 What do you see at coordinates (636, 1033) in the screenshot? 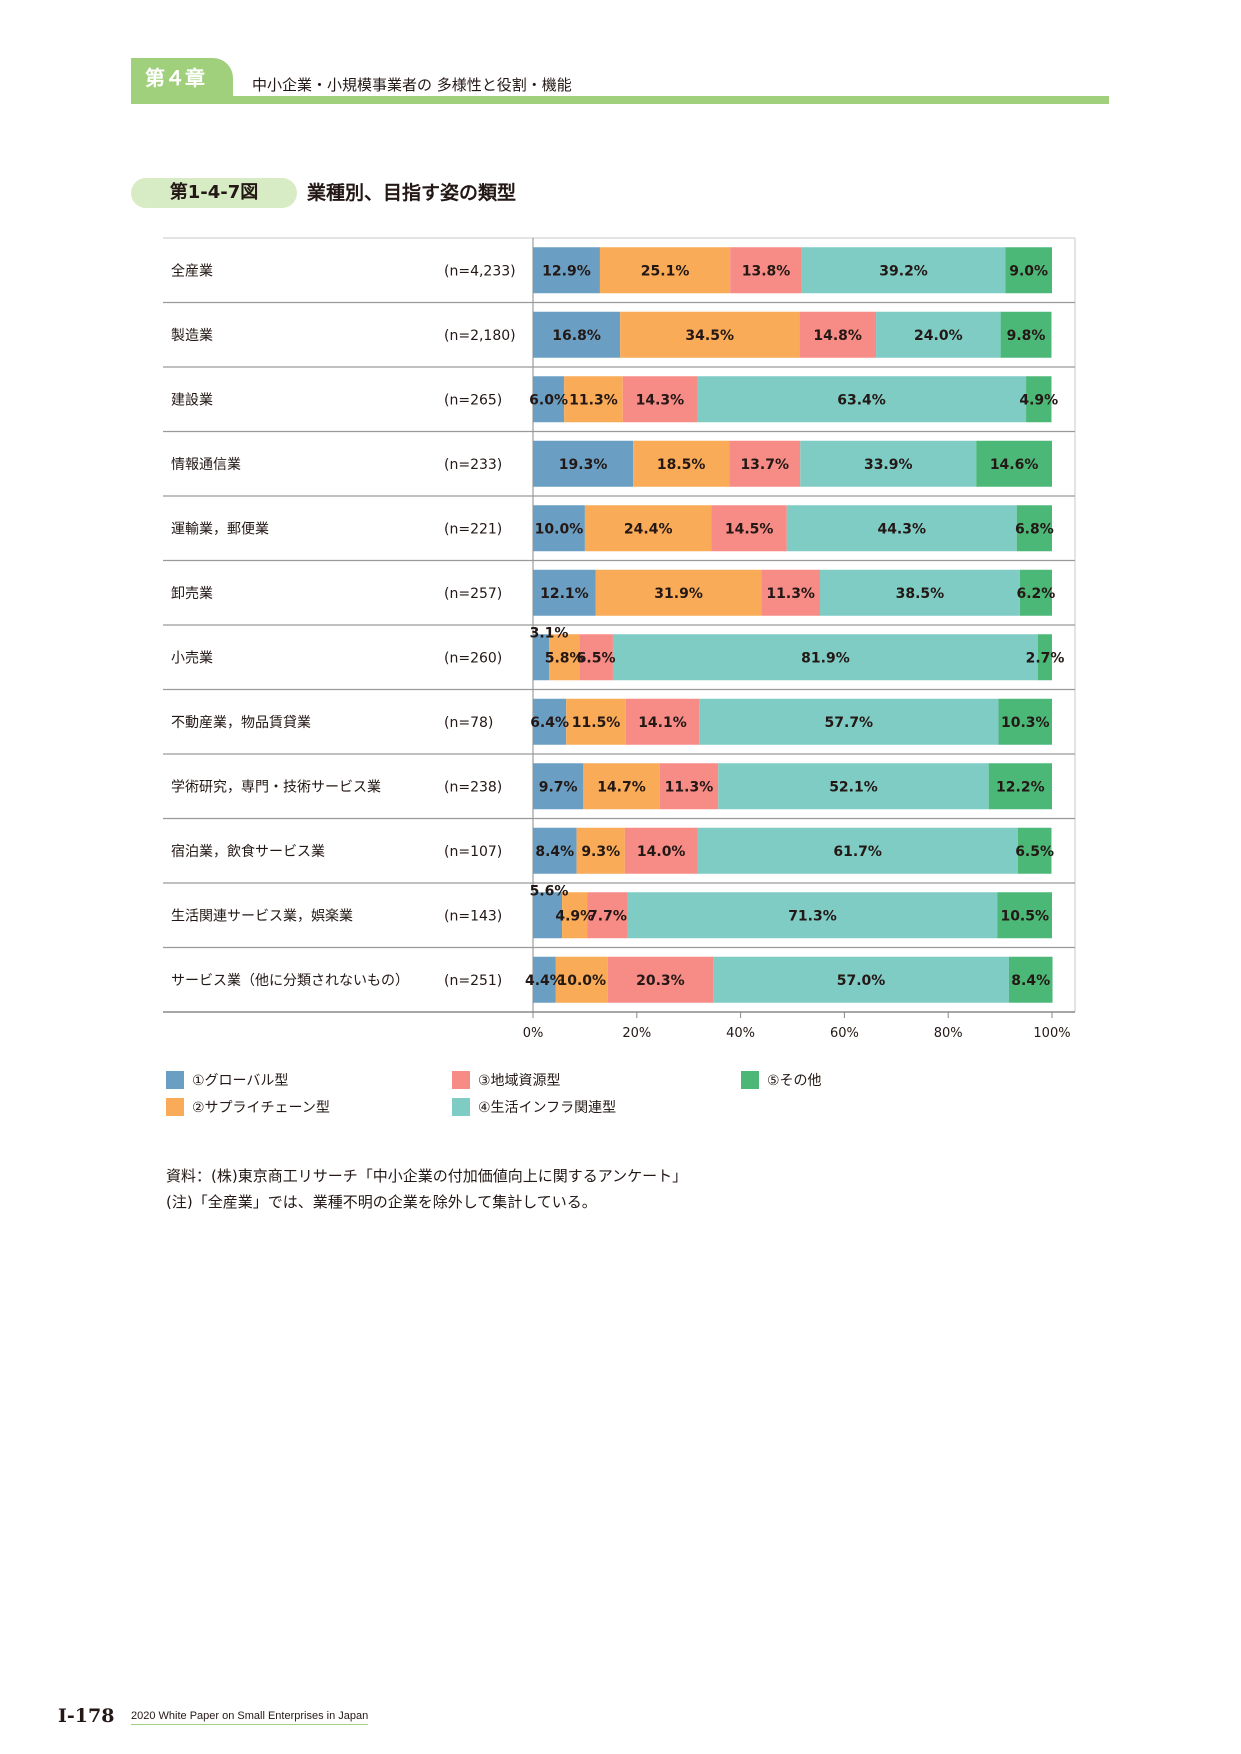
I see `x-tick-label: 20%` at bounding box center [636, 1033].